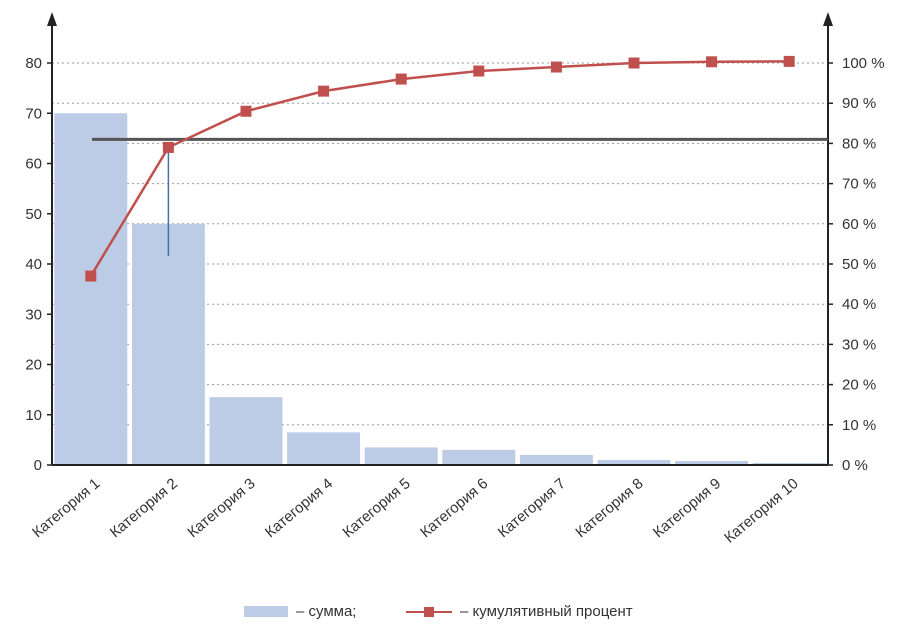  I want to click on x-tick-label: Категория 6, so click(454, 508).